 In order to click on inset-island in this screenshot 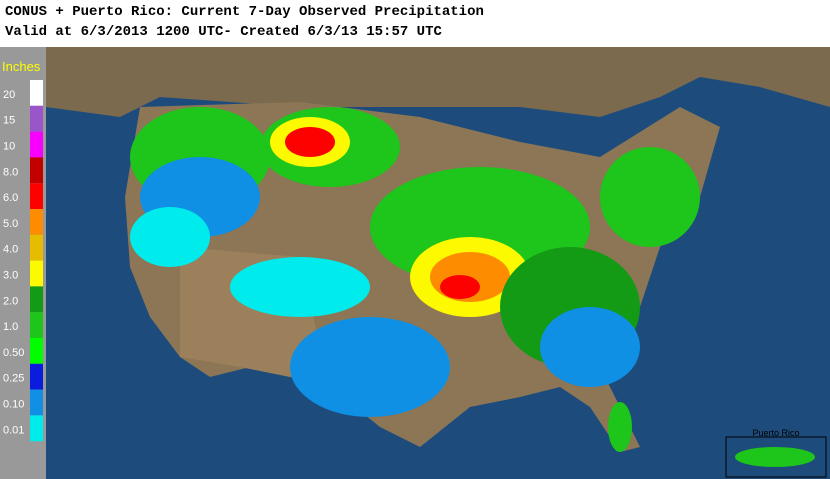, I will do `click(775, 457)`.